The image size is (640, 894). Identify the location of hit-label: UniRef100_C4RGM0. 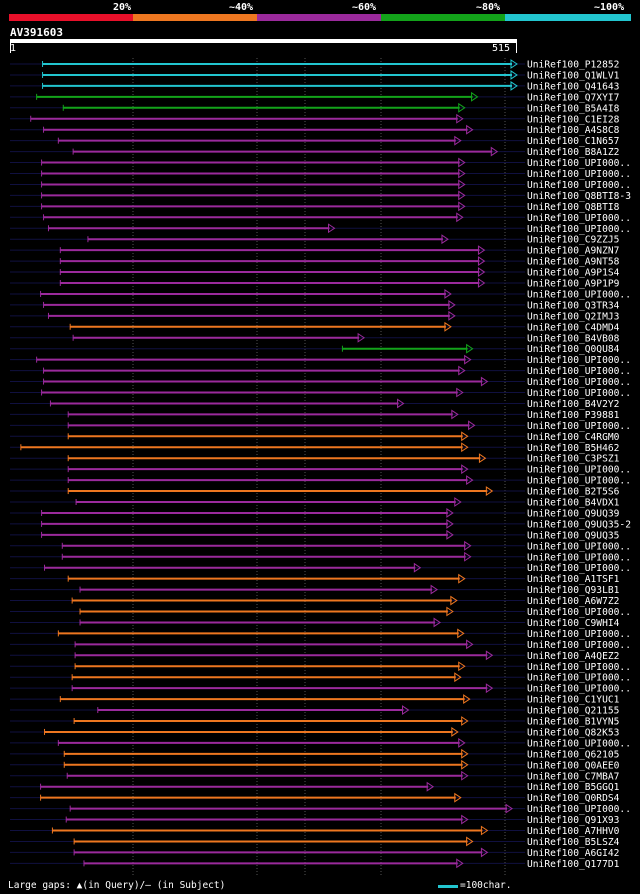
(573, 437).